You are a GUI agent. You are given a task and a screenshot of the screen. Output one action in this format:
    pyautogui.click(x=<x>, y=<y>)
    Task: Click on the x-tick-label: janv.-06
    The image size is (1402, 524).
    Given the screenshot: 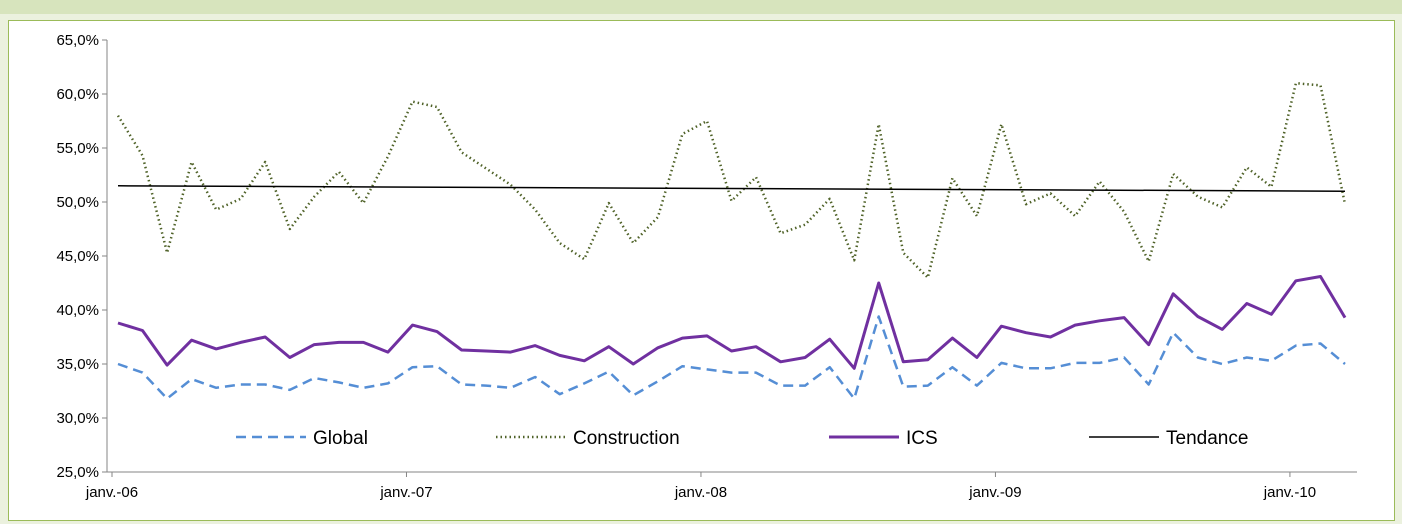 What is the action you would take?
    pyautogui.click(x=111, y=492)
    